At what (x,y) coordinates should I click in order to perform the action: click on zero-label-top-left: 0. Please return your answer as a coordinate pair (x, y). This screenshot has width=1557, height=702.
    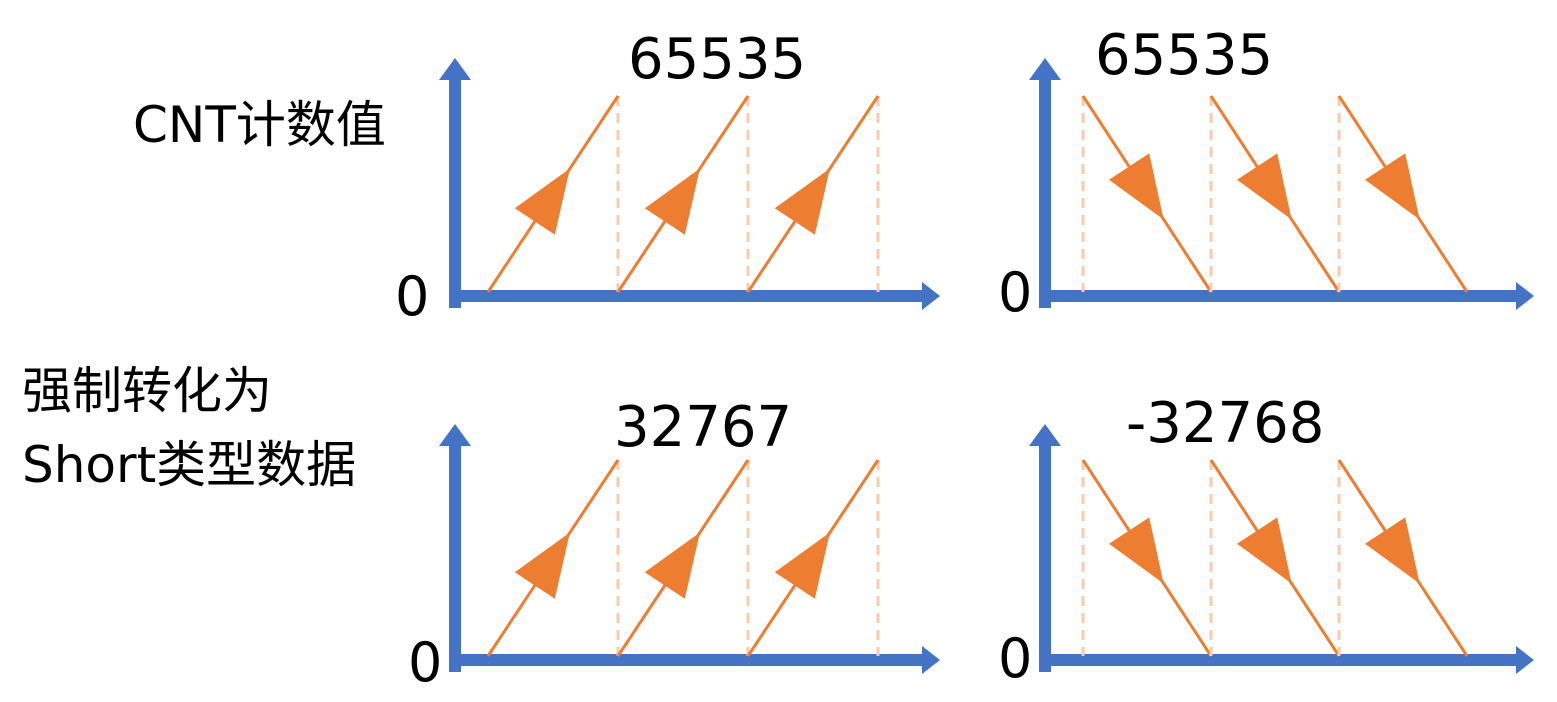
    Looking at the image, I should click on (412, 296).